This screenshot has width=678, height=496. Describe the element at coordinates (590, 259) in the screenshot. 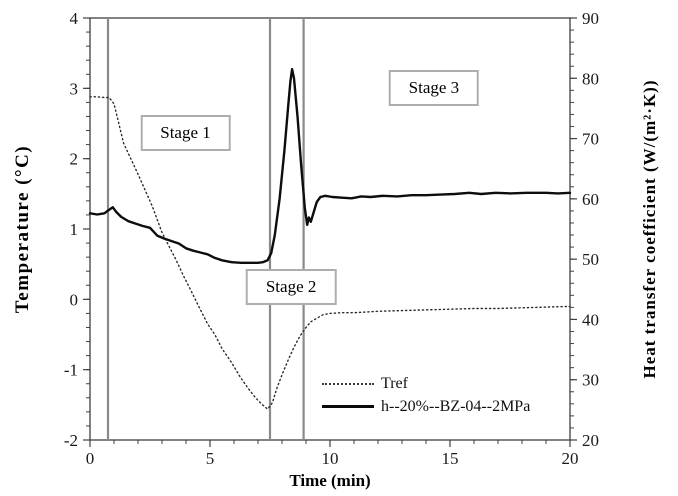

I see `y-right-tick-label: 50` at that location.